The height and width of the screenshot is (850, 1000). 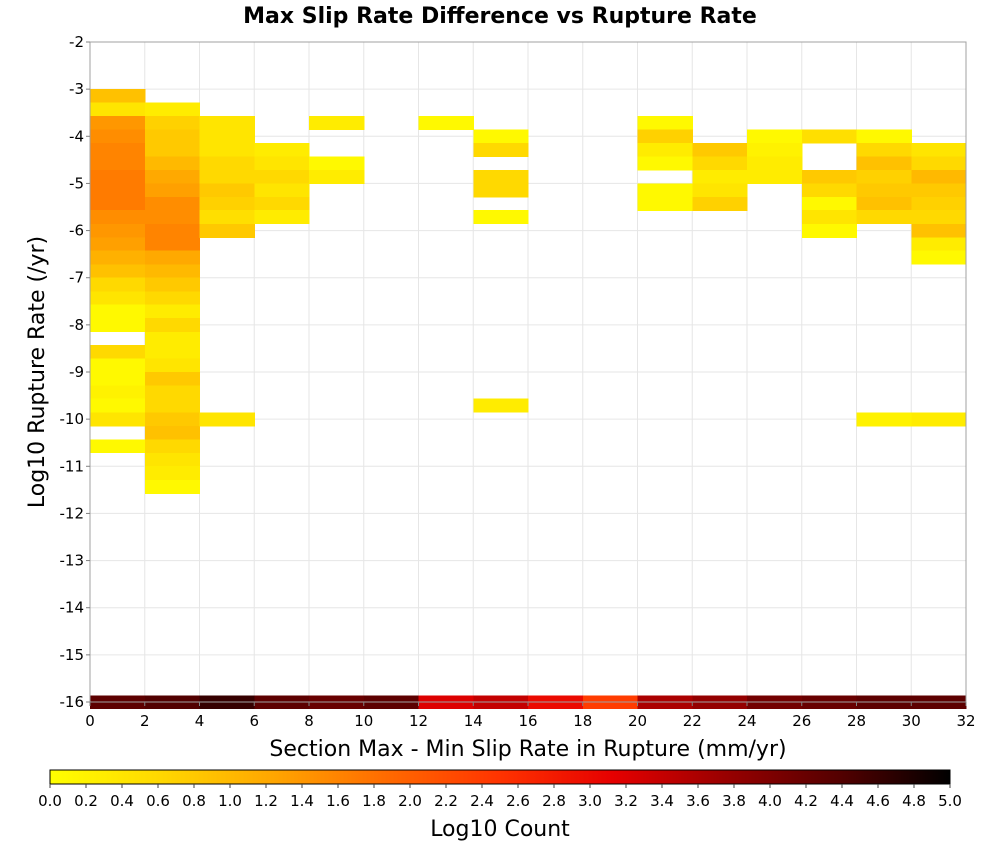 What do you see at coordinates (473, 721) in the screenshot?
I see `x-tick-label: 14` at bounding box center [473, 721].